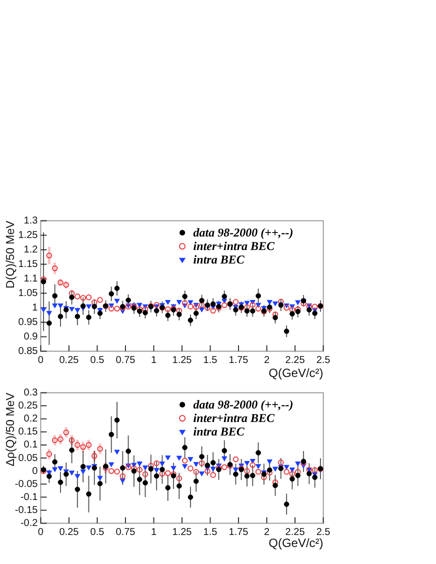 This screenshot has height=564, width=436. What do you see at coordinates (31, 278) in the screenshot?
I see `y-tick-label: 1.1` at bounding box center [31, 278].